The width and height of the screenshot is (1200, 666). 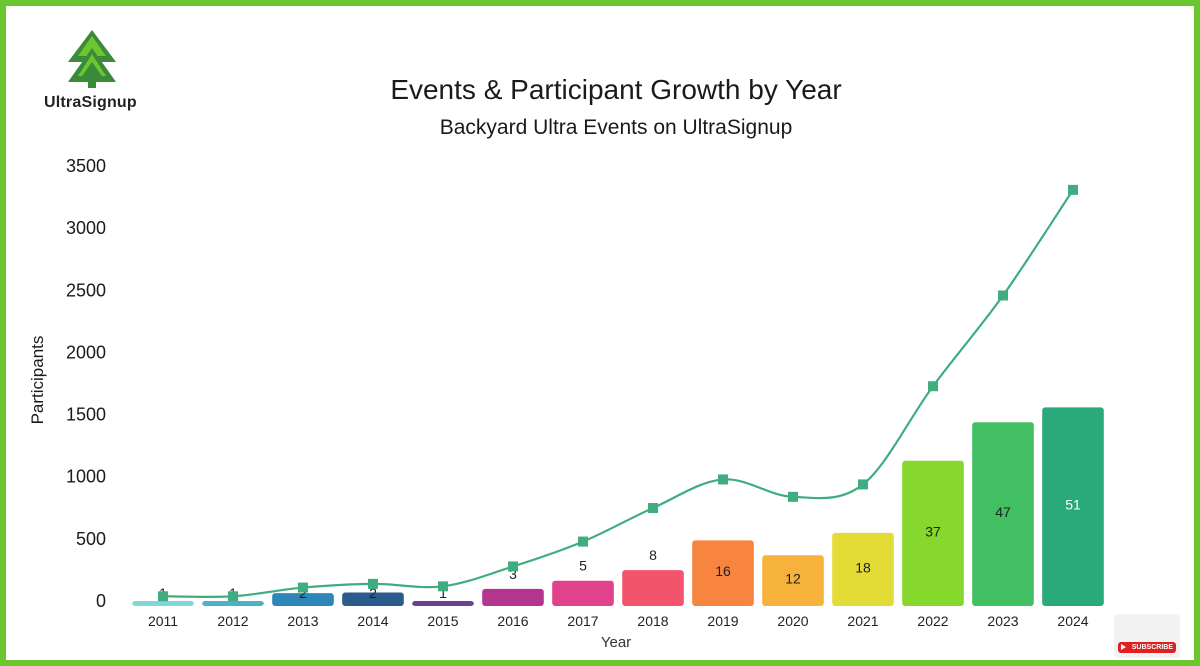 I want to click on x-tick-label: 2024, so click(x=1072, y=621).